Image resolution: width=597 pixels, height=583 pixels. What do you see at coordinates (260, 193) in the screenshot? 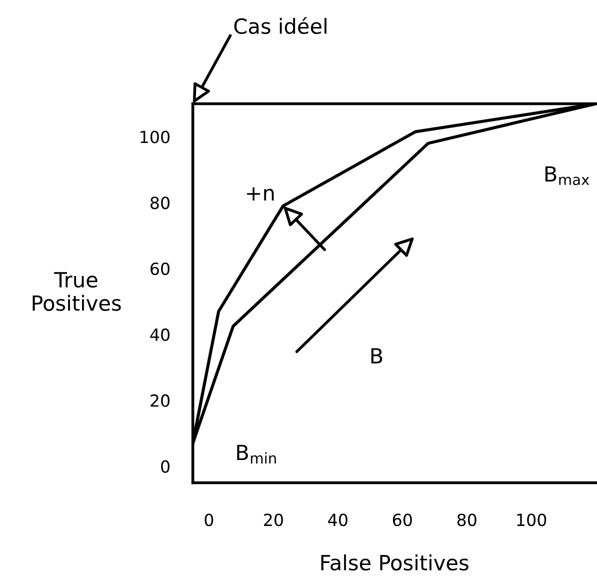
I see `annotation: +n` at bounding box center [260, 193].